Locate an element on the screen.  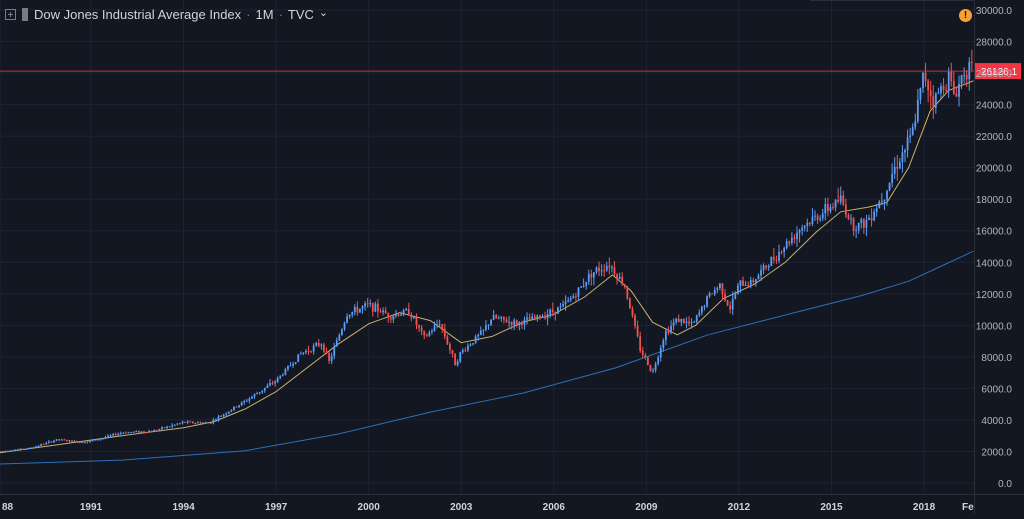
x-tick-label: 2018 is located at coordinates (924, 507).